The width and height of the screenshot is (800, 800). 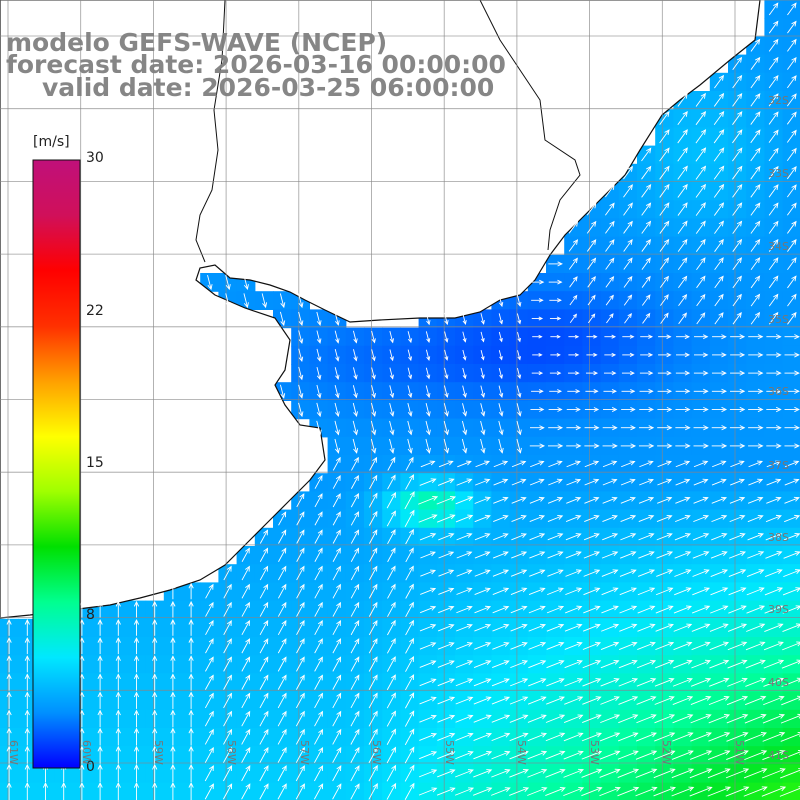 What do you see at coordinates (778, 173) in the screenshot?
I see `lat-label-33s: 33S` at bounding box center [778, 173].